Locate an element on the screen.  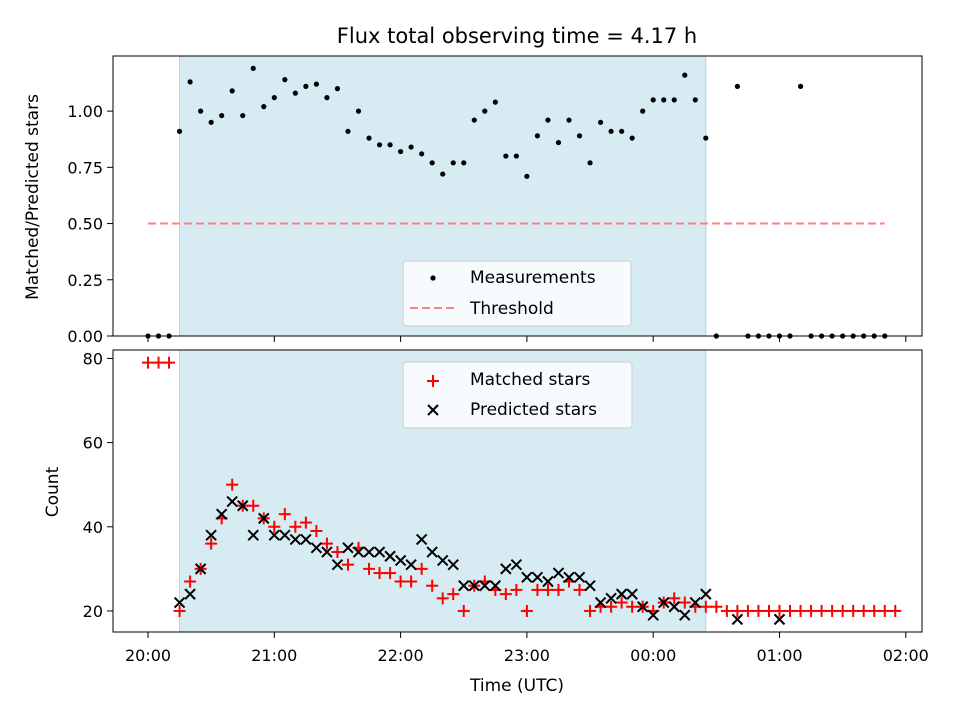
bottom-y-tick-label: 80 is located at coordinates (93, 358).